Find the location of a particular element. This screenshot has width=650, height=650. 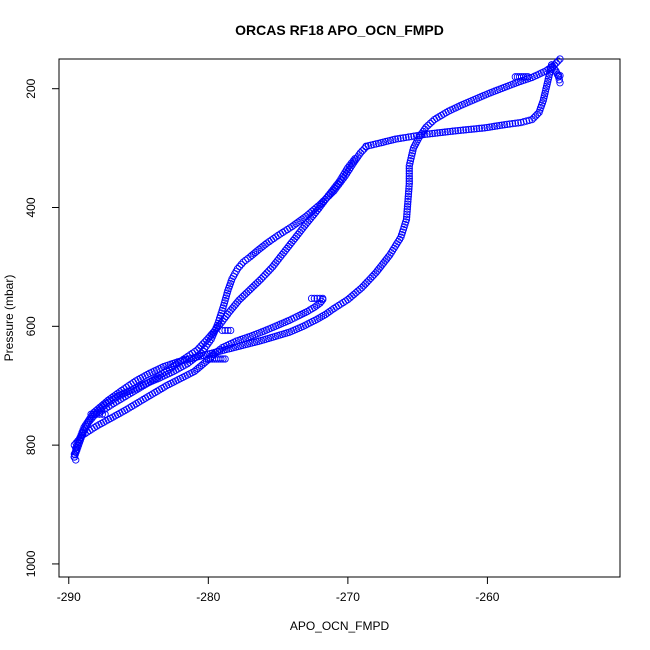

y-tick-label: 800 is located at coordinates (31, 445).